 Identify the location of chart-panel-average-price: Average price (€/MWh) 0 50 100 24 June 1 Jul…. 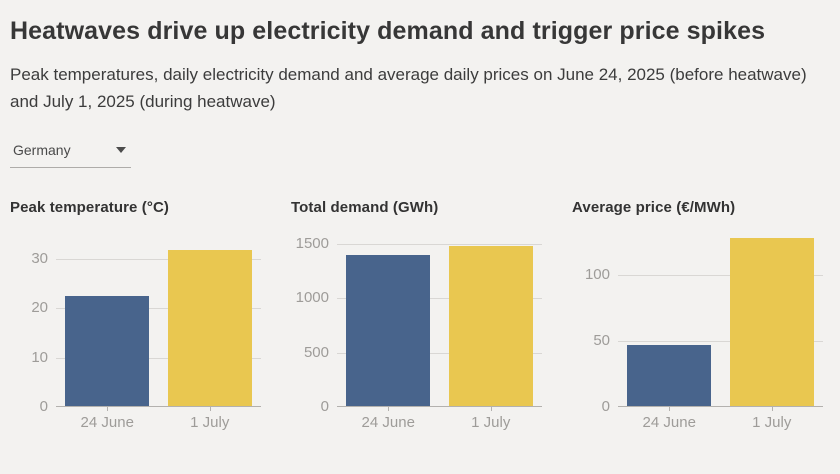
(697, 317).